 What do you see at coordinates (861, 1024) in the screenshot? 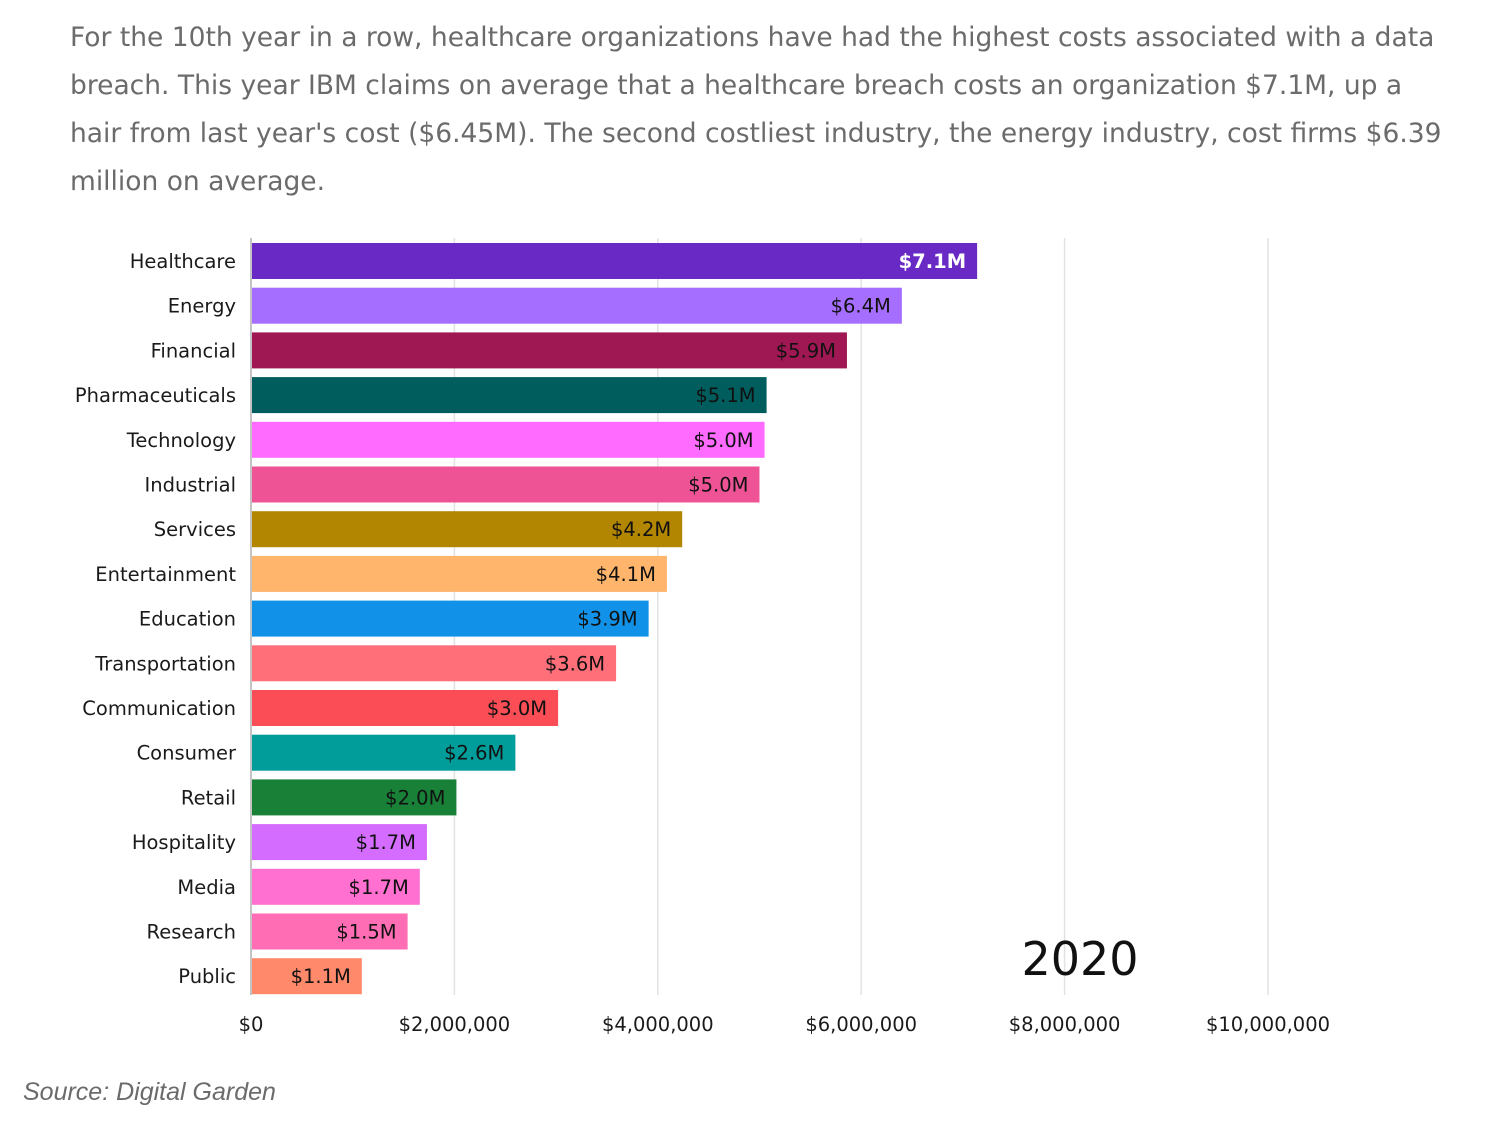
I see `x-tick-label: $6,000,000` at bounding box center [861, 1024].